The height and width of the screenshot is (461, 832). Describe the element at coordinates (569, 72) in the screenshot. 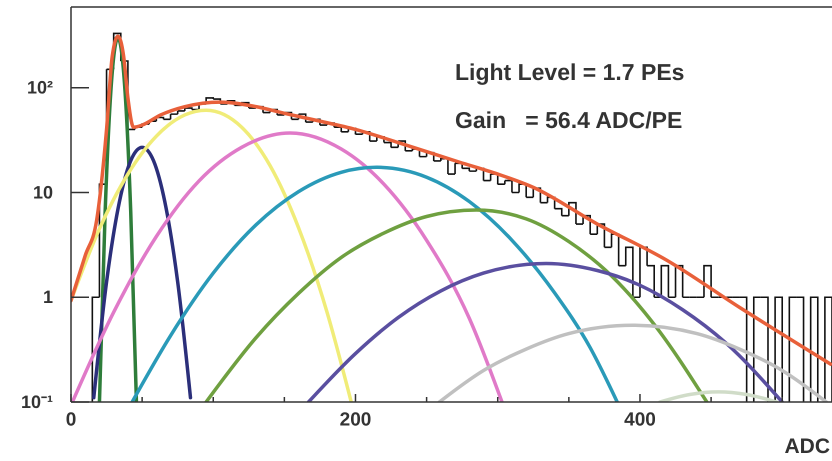

I see `annotation: Light Level = 1.7 PEs` at that location.